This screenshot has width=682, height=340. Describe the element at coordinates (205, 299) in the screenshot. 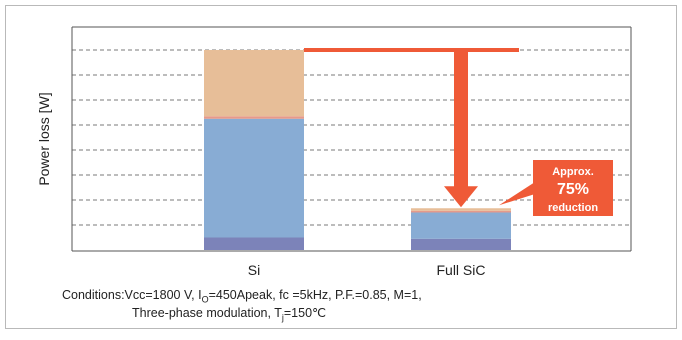

I see `conditions-subscript-o: O` at that location.